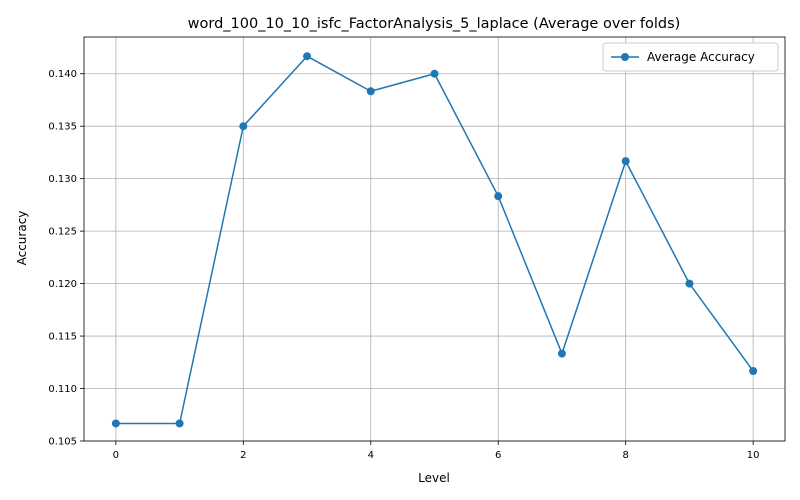 The height and width of the screenshot is (500, 800). What do you see at coordinates (701, 57) in the screenshot?
I see `legend-entry-label: Average Accuracy` at bounding box center [701, 57].